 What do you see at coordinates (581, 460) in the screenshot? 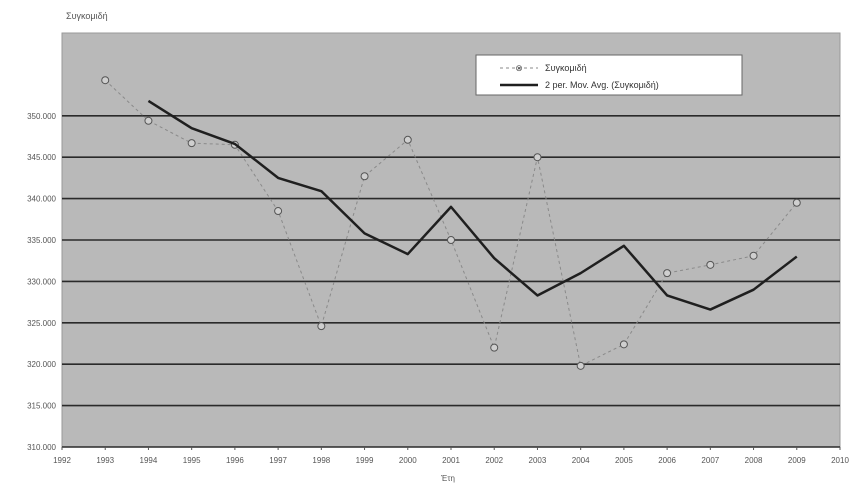
I see `x-tick-label: 2004` at bounding box center [581, 460].